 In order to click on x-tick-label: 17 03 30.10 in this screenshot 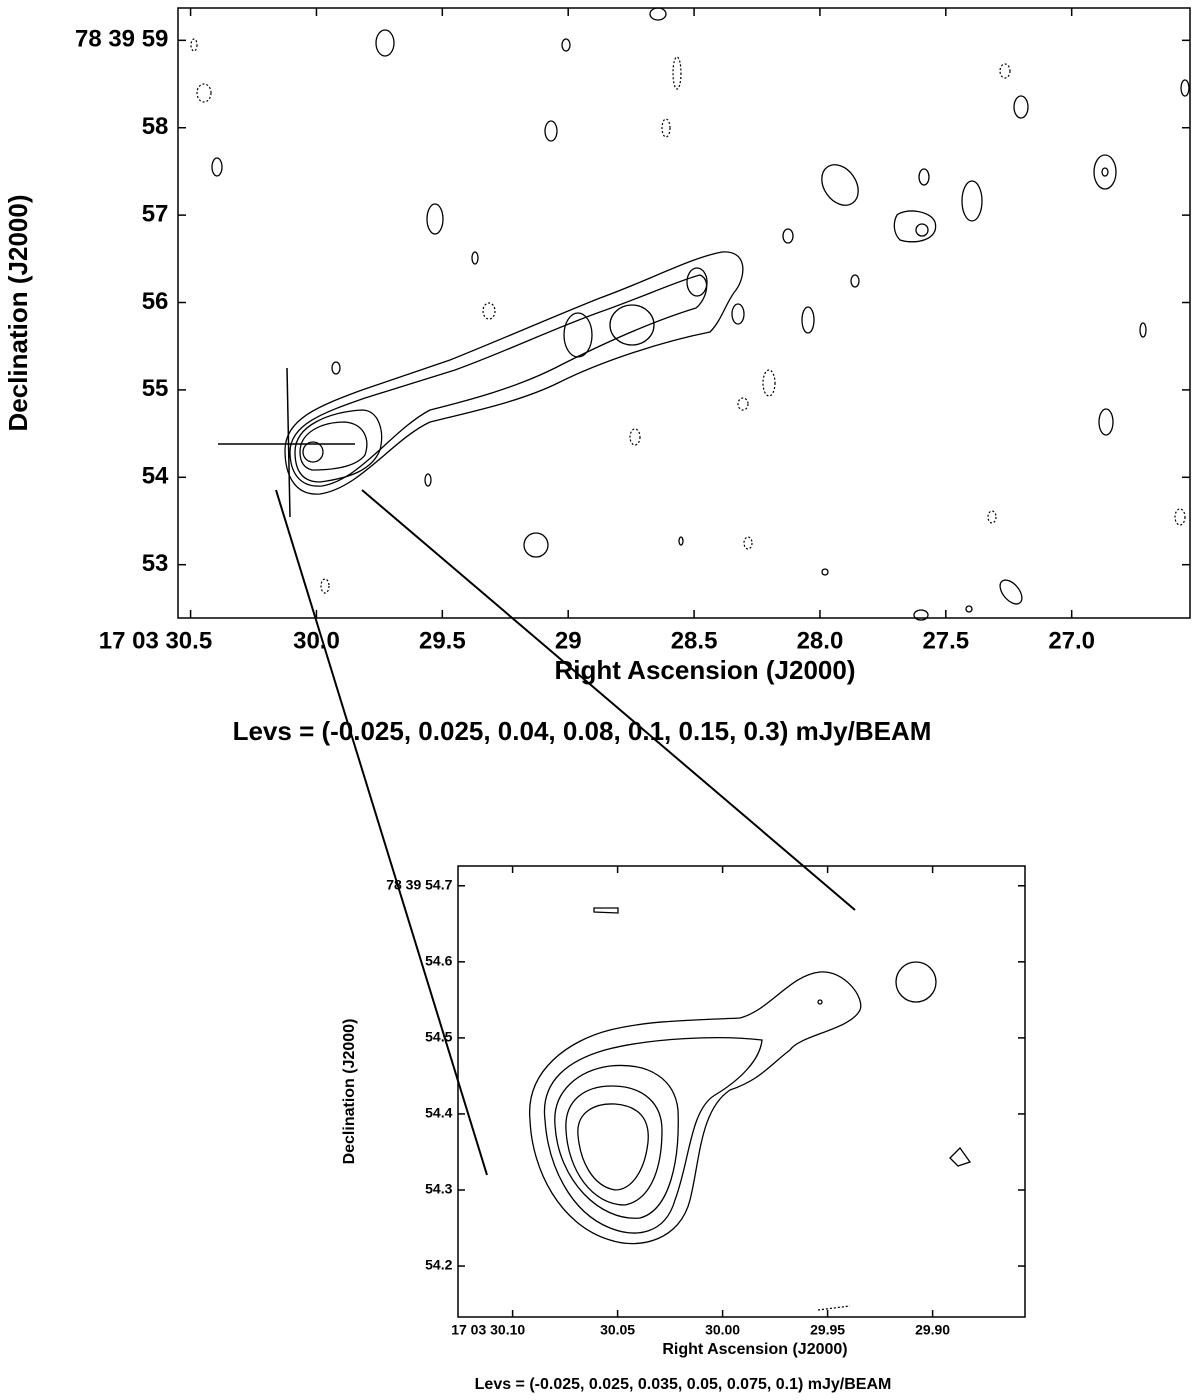, I will do `click(488, 1330)`.